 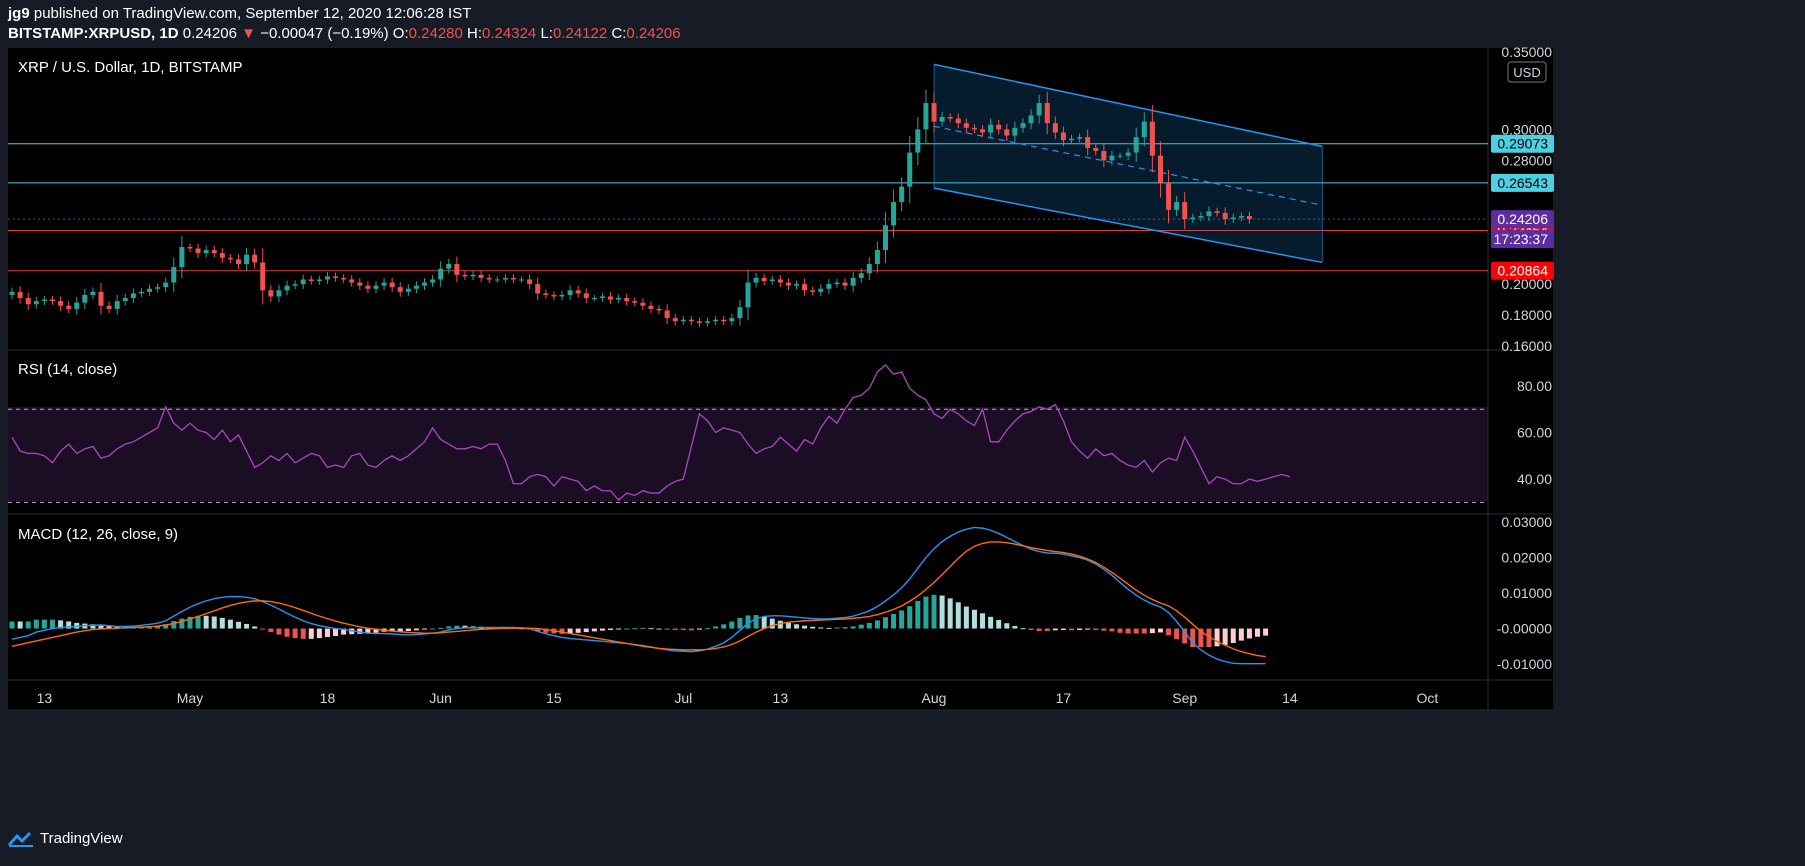 What do you see at coordinates (20, 839) in the screenshot?
I see `tradingview-logo-icon` at bounding box center [20, 839].